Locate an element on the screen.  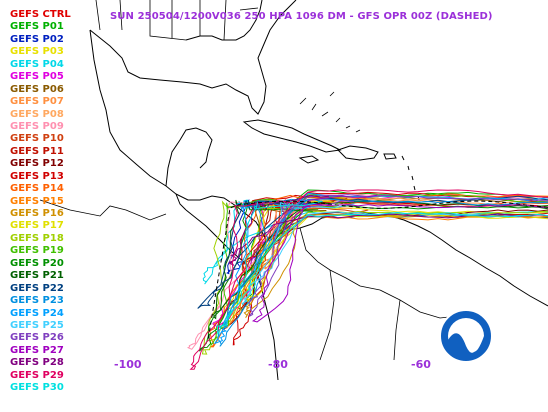
legend-entry: GEFS P03 is located at coordinates (37, 52).